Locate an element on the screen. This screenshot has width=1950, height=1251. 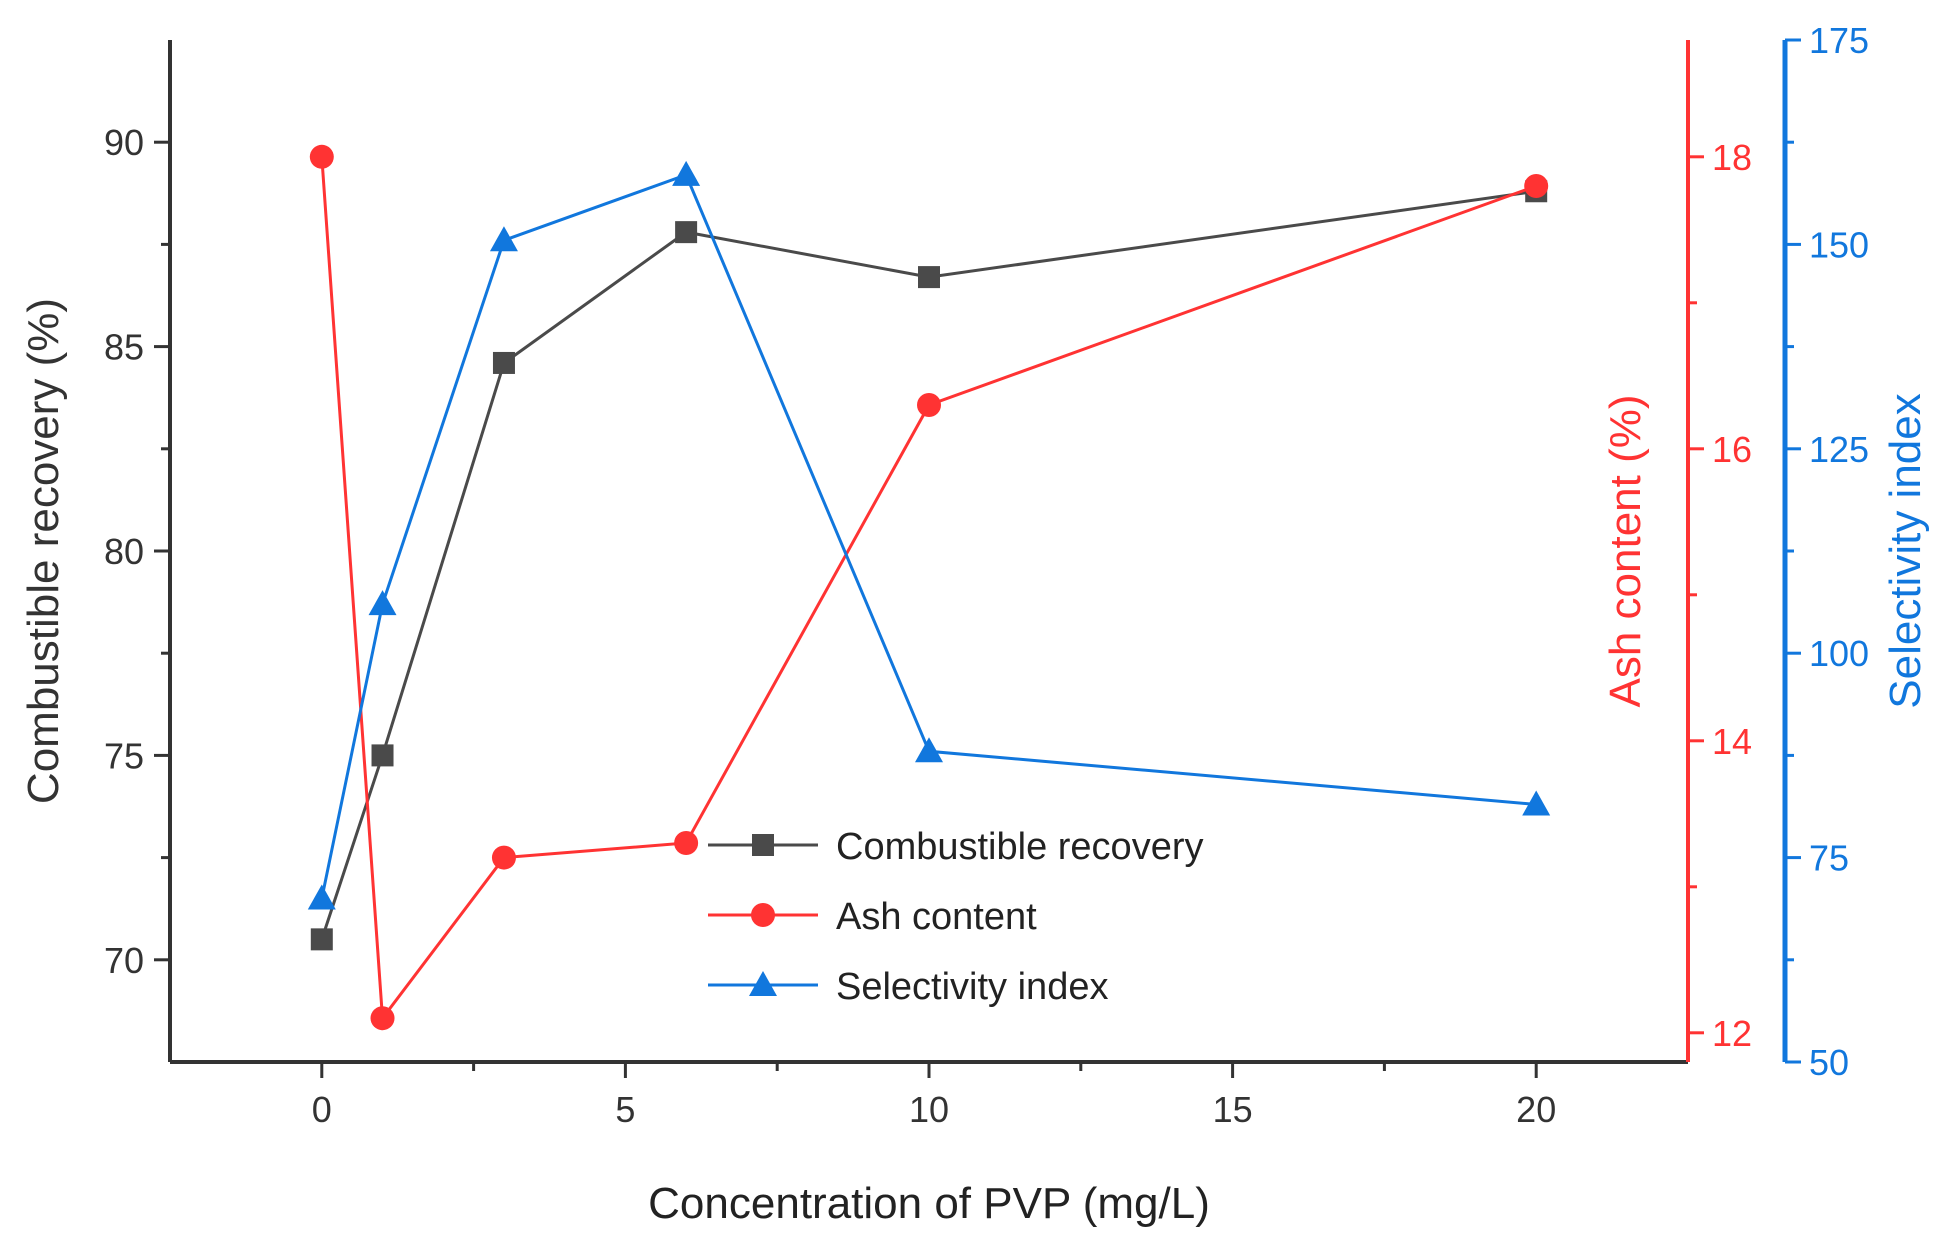
ash-axis-title: Ash content (%) is located at coordinates (1625, 550).